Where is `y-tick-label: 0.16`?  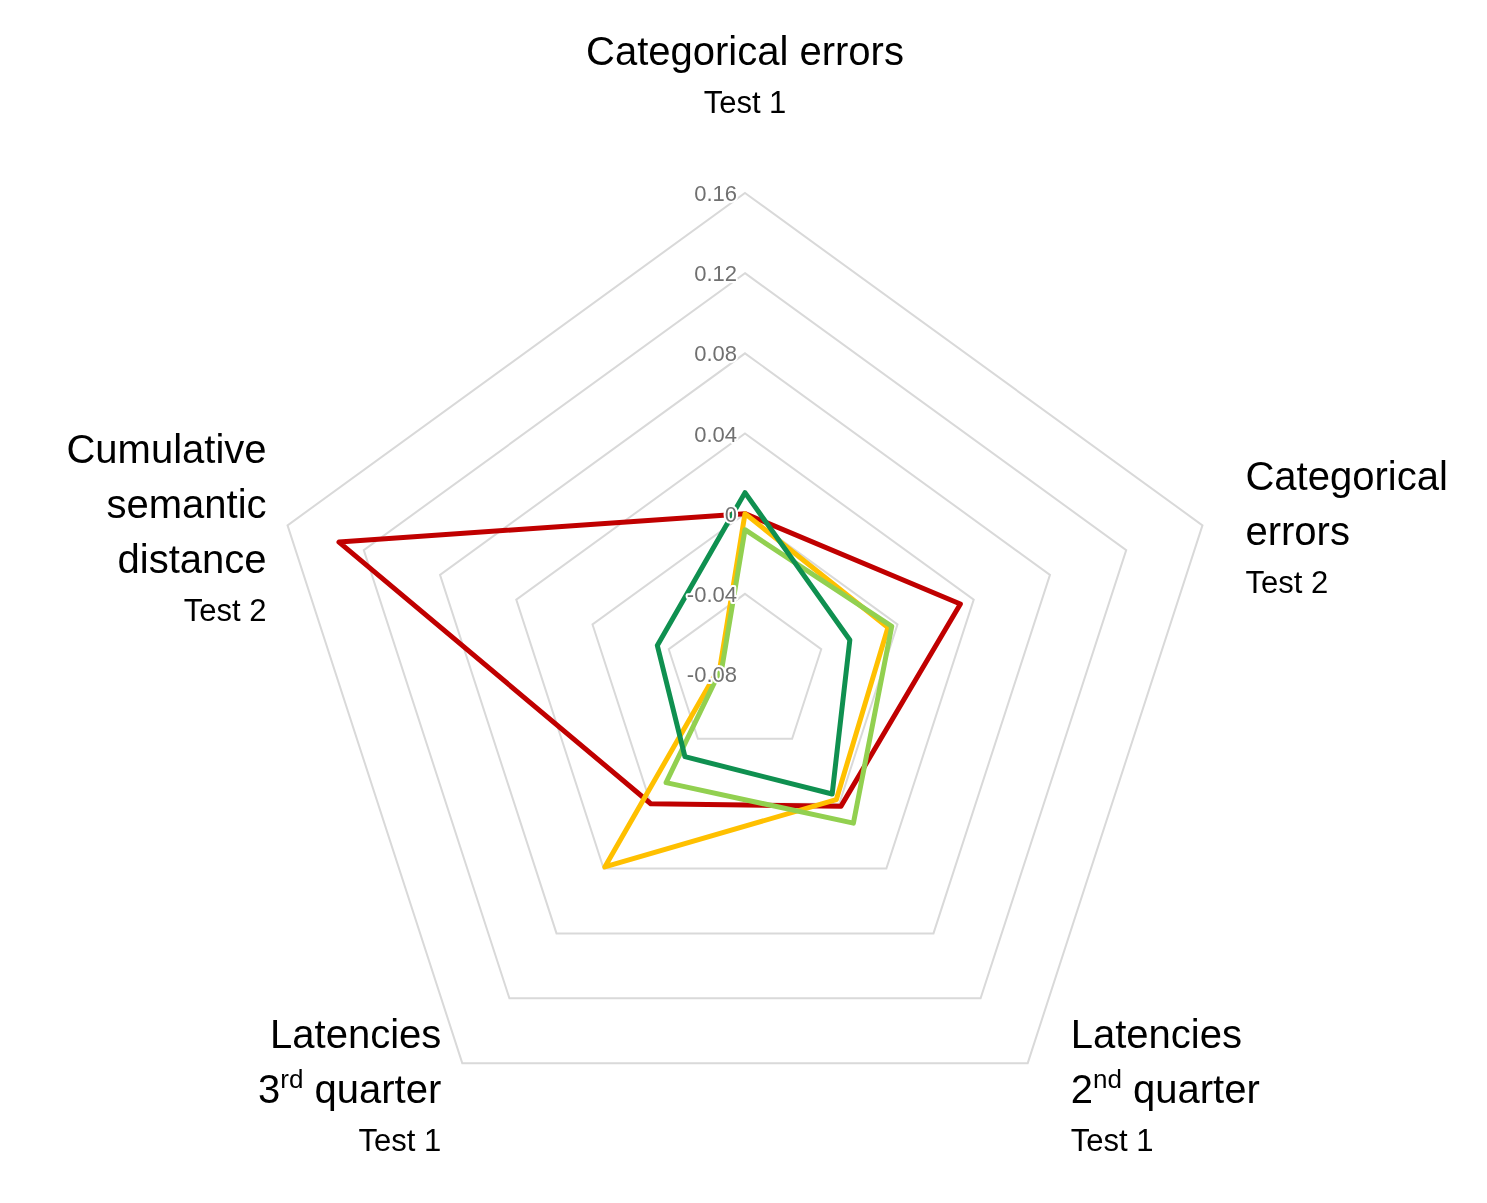 y-tick-label: 0.16 is located at coordinates (715, 193).